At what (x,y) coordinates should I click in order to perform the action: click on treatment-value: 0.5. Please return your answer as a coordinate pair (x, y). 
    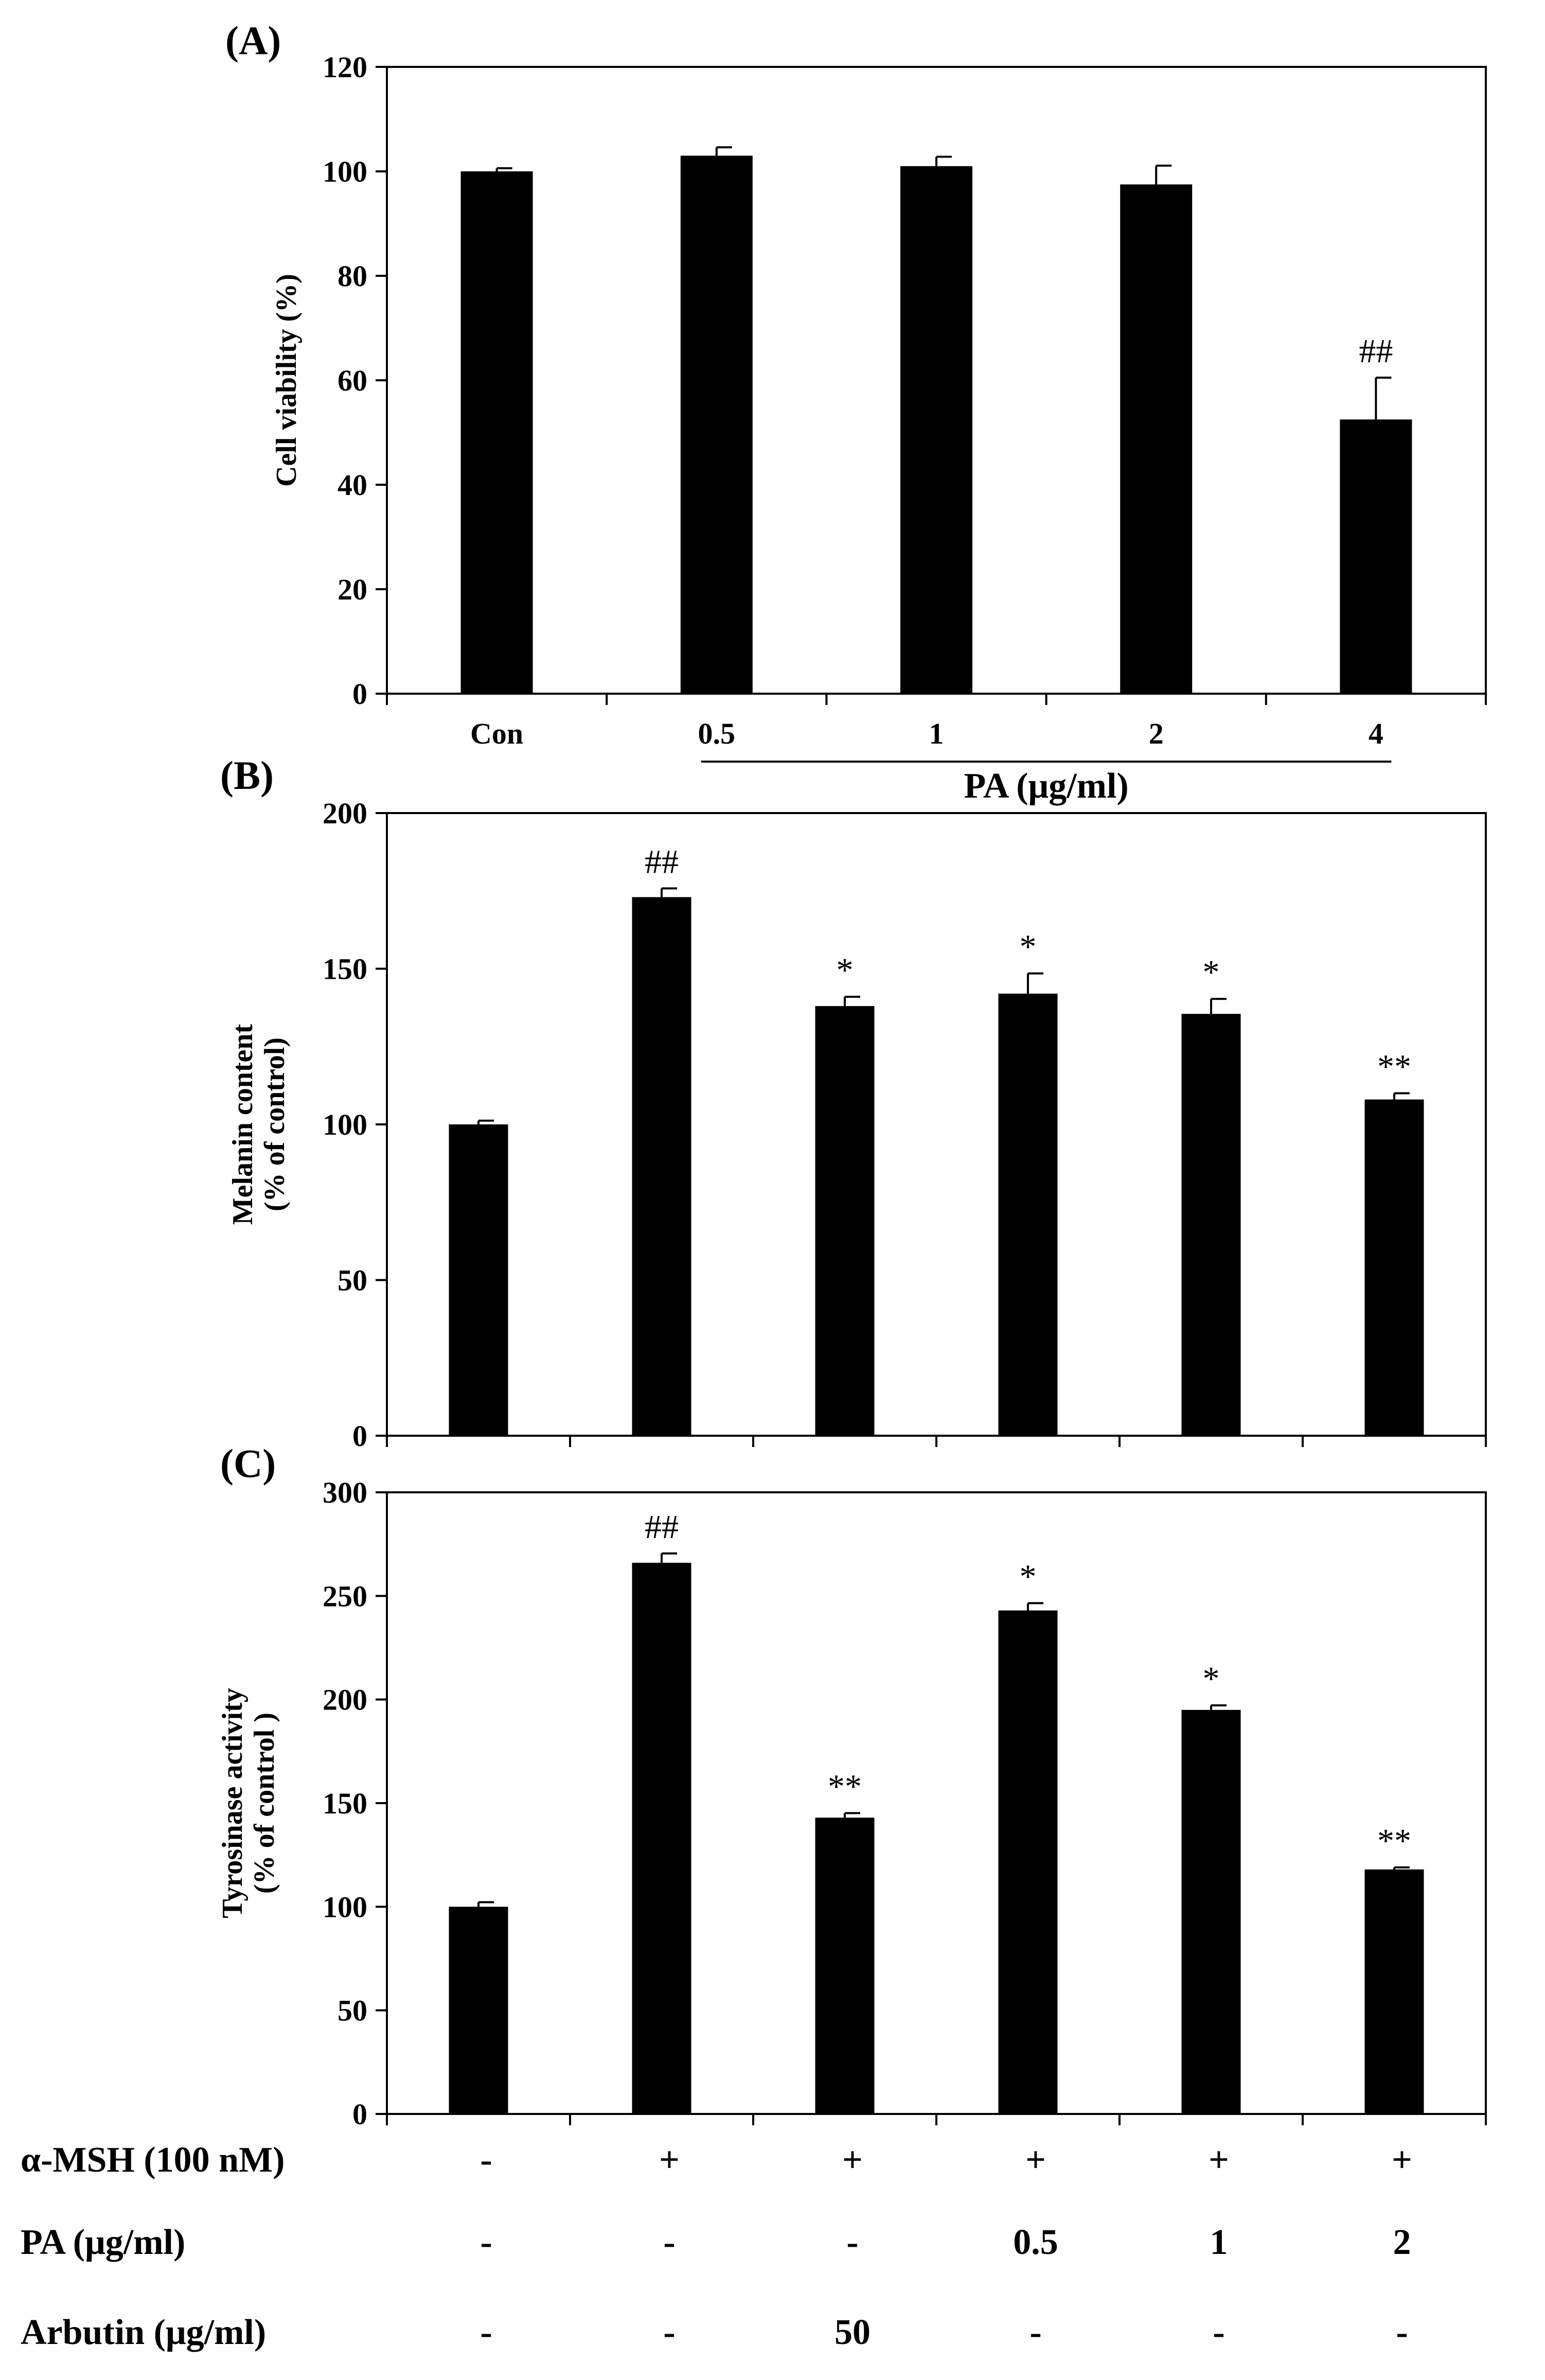
    Looking at the image, I should click on (1035, 2242).